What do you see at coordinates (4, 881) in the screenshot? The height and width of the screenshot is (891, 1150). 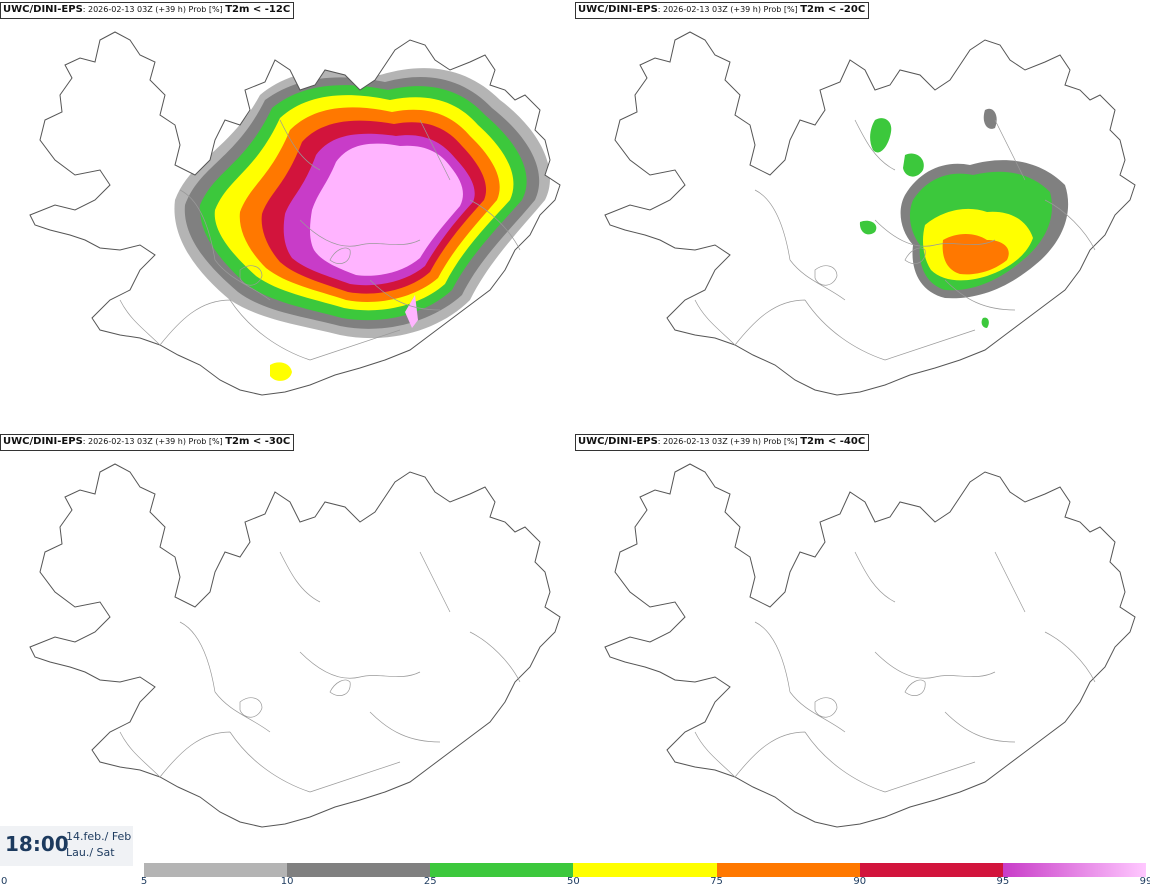 I see `legend-tick-label: 0` at bounding box center [4, 881].